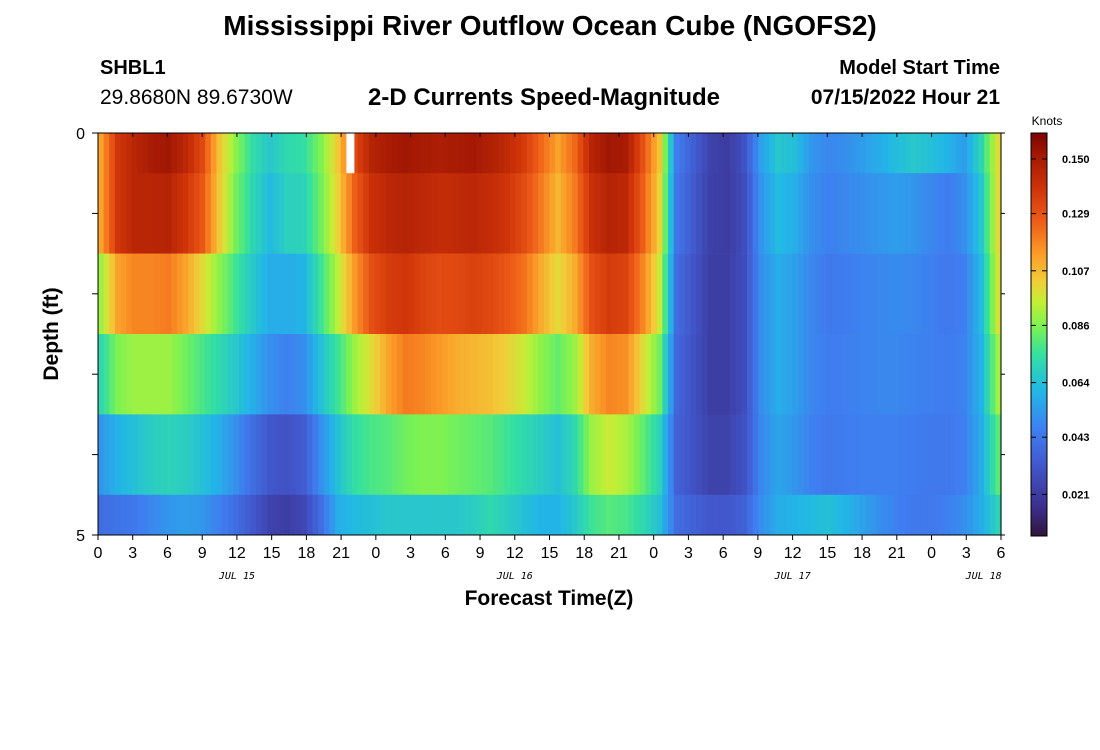 This screenshot has width=1100, height=750. Describe the element at coordinates (51, 333) in the screenshot. I see `y-axis-label: Depth (ft)` at that location.